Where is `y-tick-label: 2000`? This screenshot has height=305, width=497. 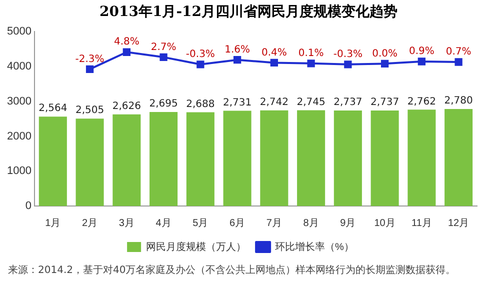 y-tick-label: 2000 is located at coordinates (19, 136).